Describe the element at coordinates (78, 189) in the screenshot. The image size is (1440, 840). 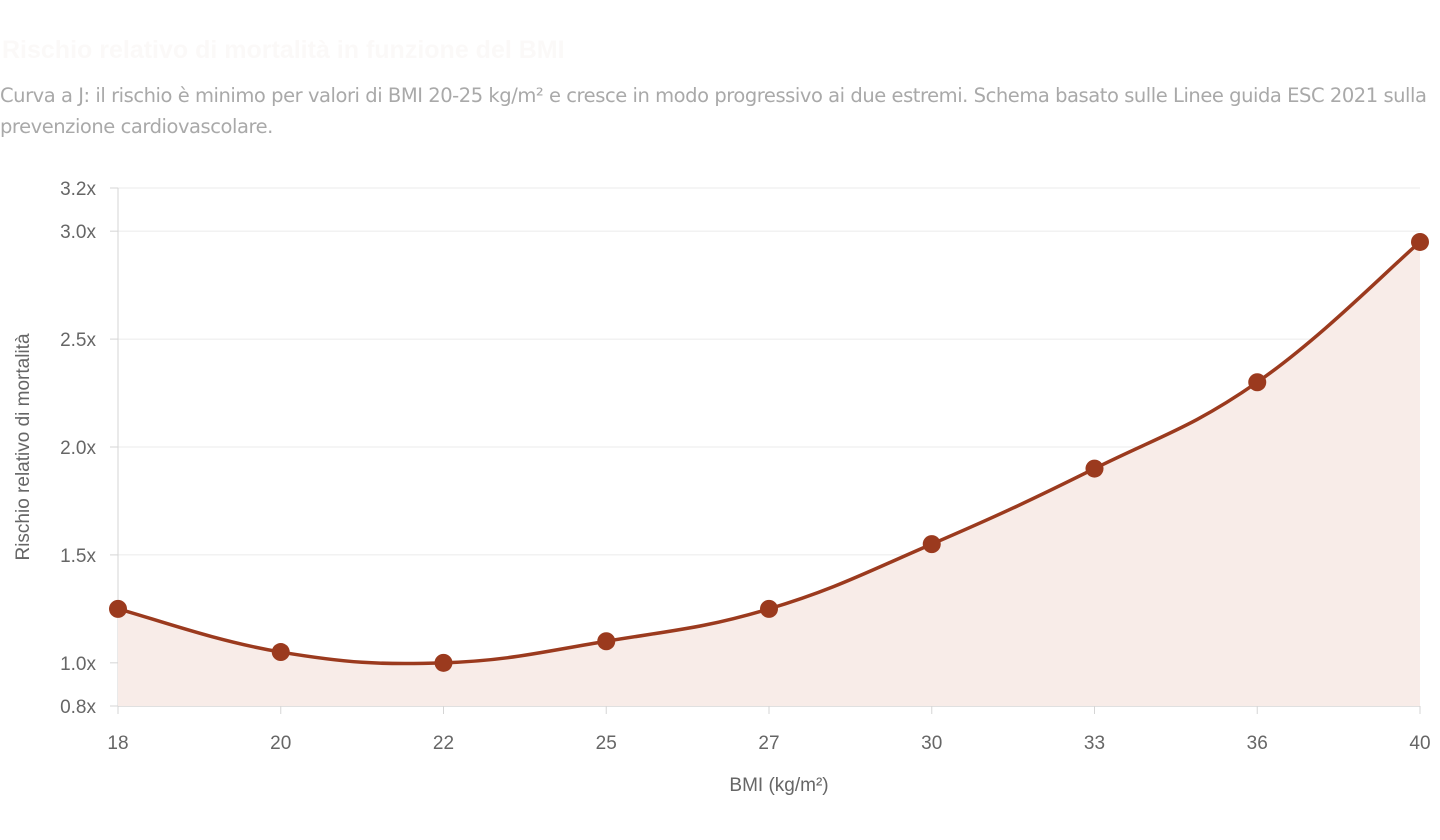
I see `y-tick-label: 3.2x` at that location.